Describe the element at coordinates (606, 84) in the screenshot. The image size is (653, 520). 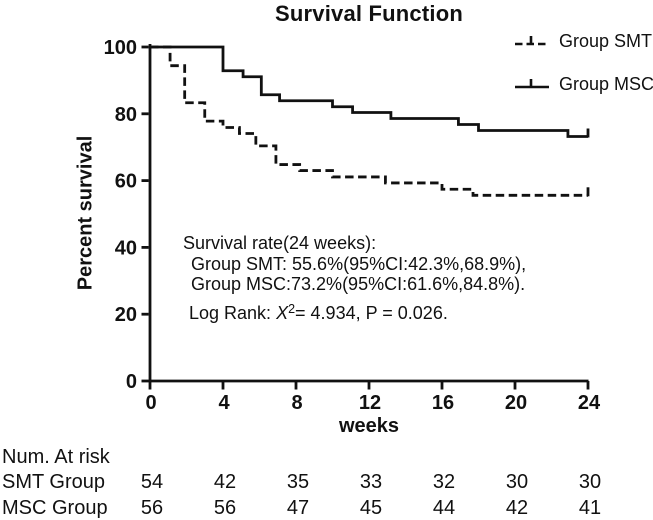
I see `legend-label-msc: Group MSC` at that location.